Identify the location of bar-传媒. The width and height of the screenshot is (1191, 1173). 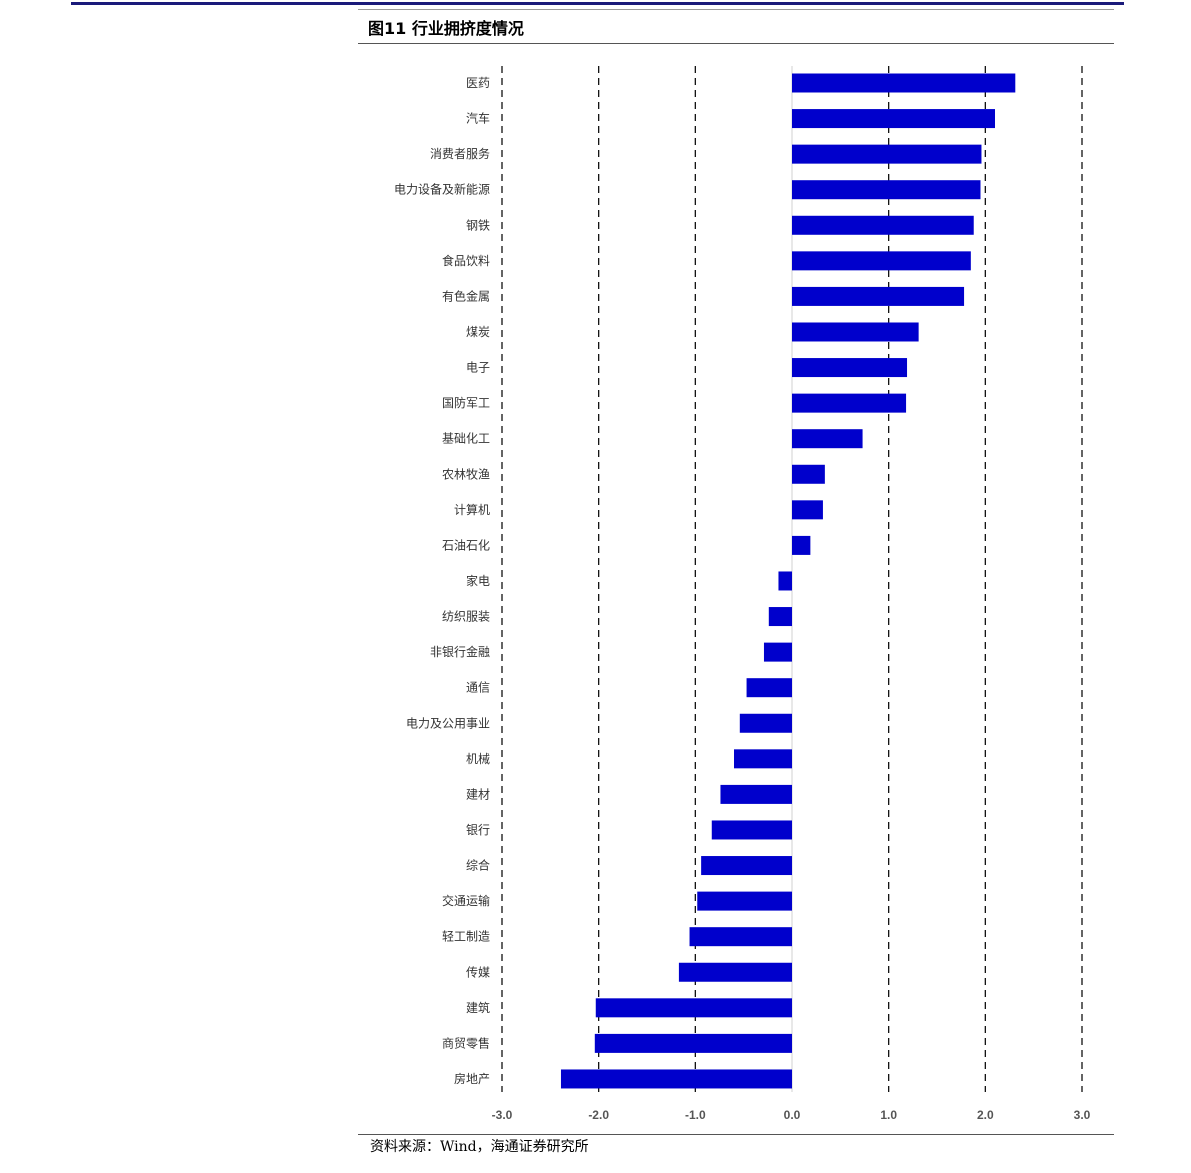
(735, 972).